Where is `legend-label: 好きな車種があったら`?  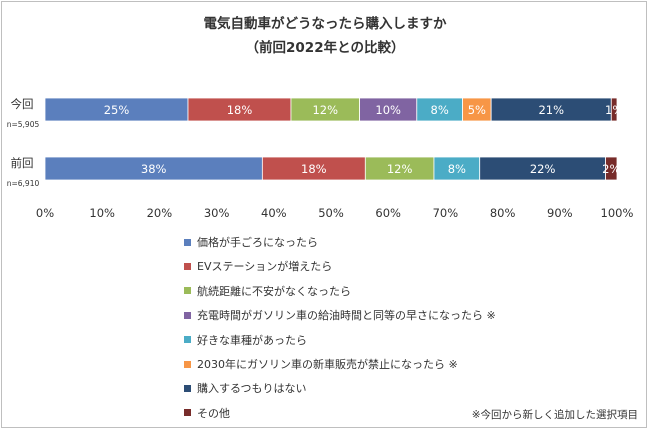
legend-label: 好きな車種があったら is located at coordinates (252, 340).